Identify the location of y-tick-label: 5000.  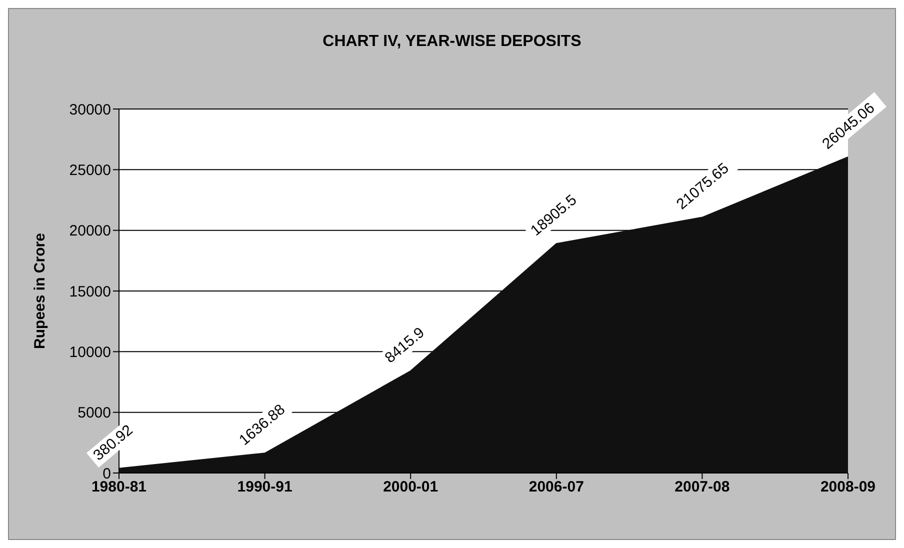
(94, 413).